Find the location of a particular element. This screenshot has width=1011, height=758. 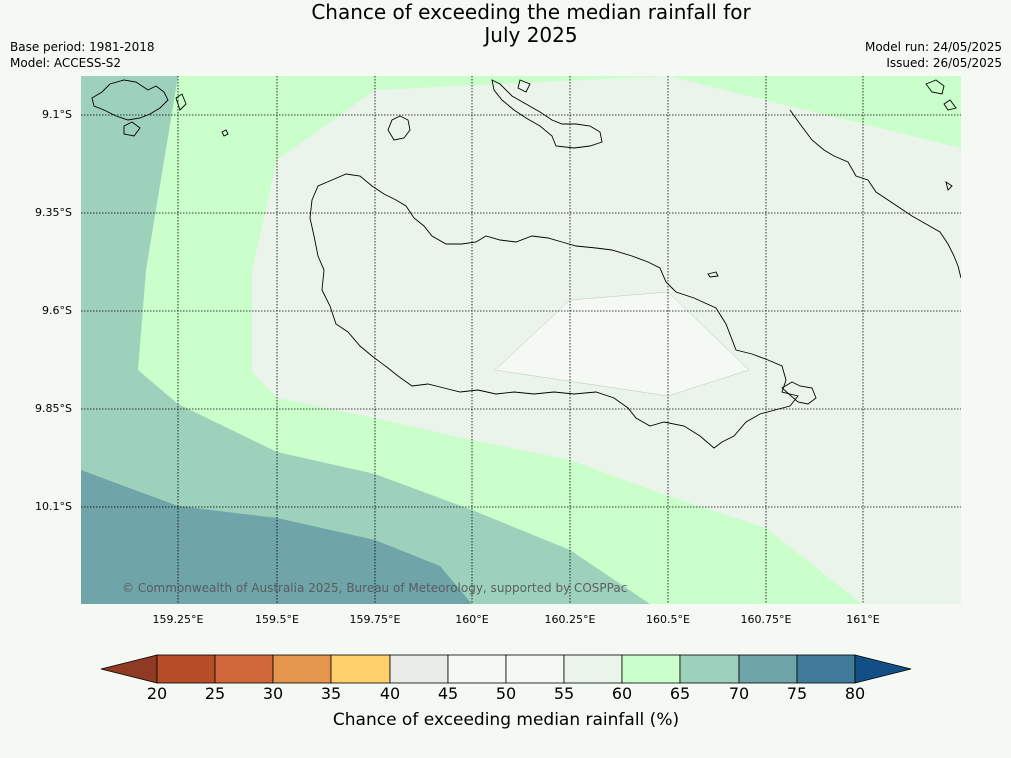

lon-label: 159.25°E is located at coordinates (178, 619).